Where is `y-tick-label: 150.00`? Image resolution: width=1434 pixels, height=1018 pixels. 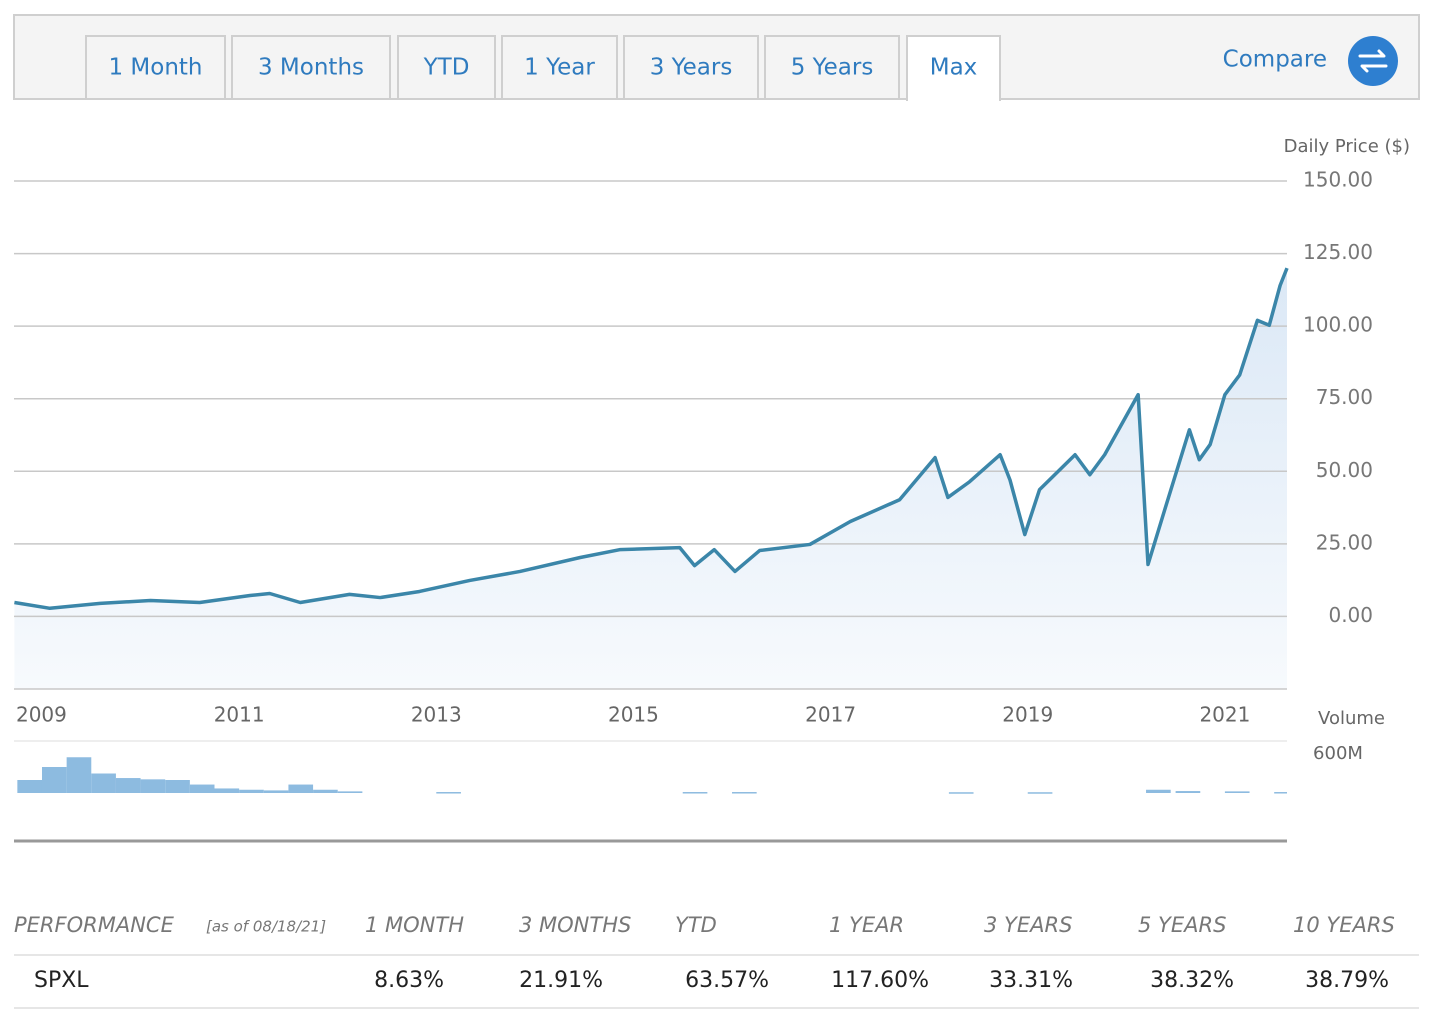 y-tick-label: 150.00 is located at coordinates (1338, 180).